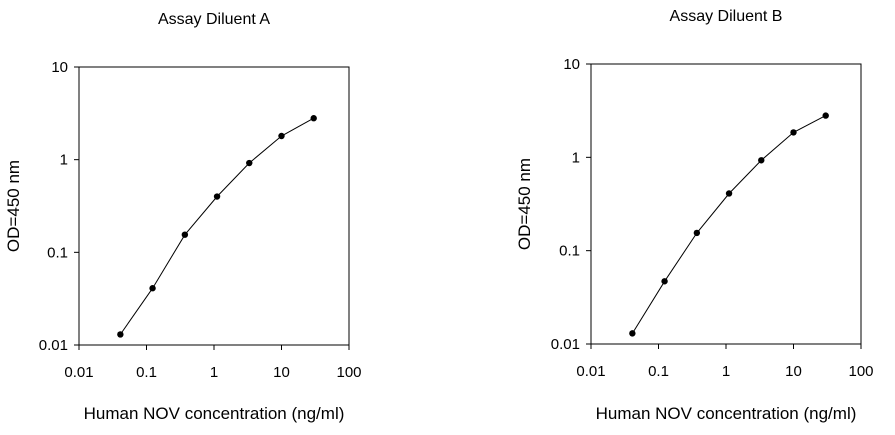  What do you see at coordinates (214, 19) in the screenshot?
I see `chart-a-title: Assay Diluent A` at bounding box center [214, 19].